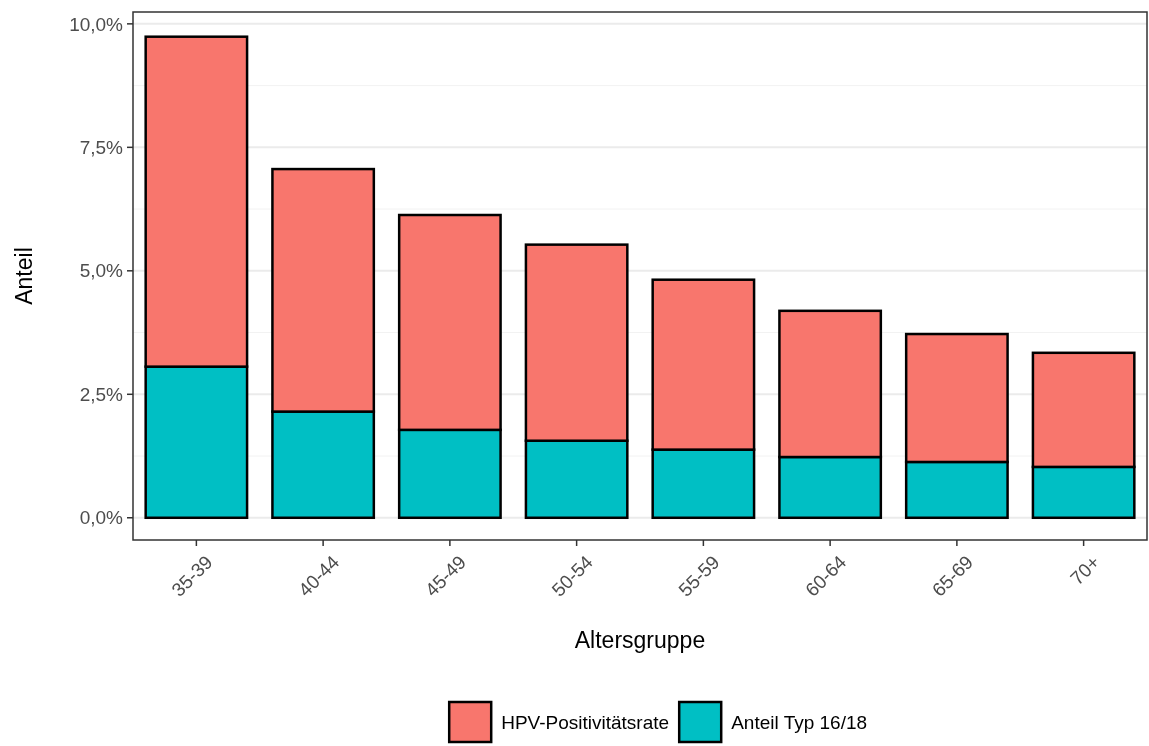 This screenshot has width=1149, height=746. Describe the element at coordinates (101, 518) in the screenshot. I see `y-tick-label: 0,0%` at that location.